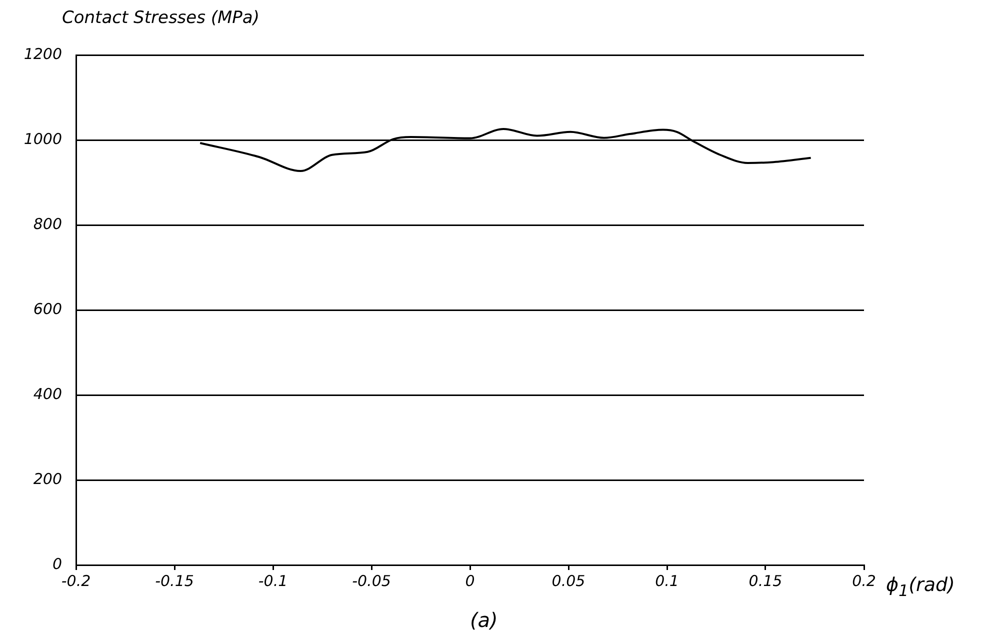 The height and width of the screenshot is (636, 994). Describe the element at coordinates (43, 139) in the screenshot. I see `y-tick-label: 1000` at that location.